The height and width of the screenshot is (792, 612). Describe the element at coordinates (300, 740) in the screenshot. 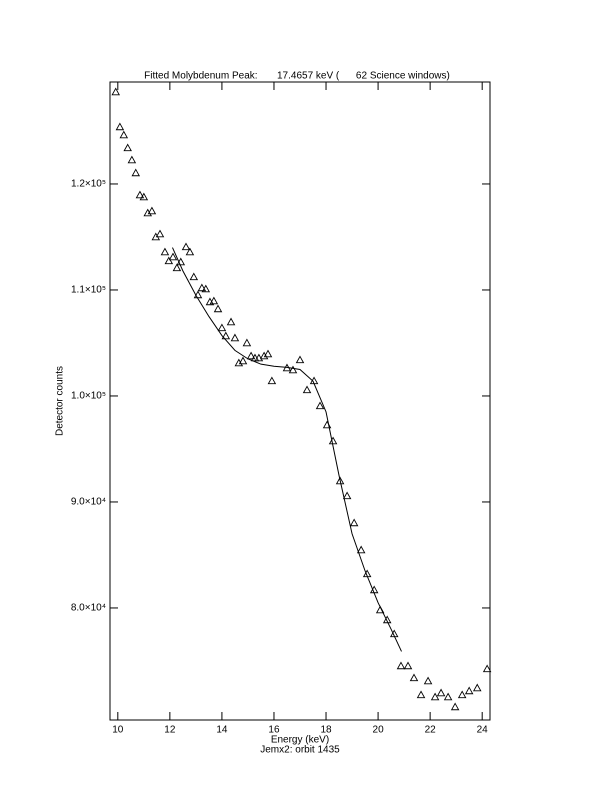

I see `x-axis-label: Energy (keV)` at that location.